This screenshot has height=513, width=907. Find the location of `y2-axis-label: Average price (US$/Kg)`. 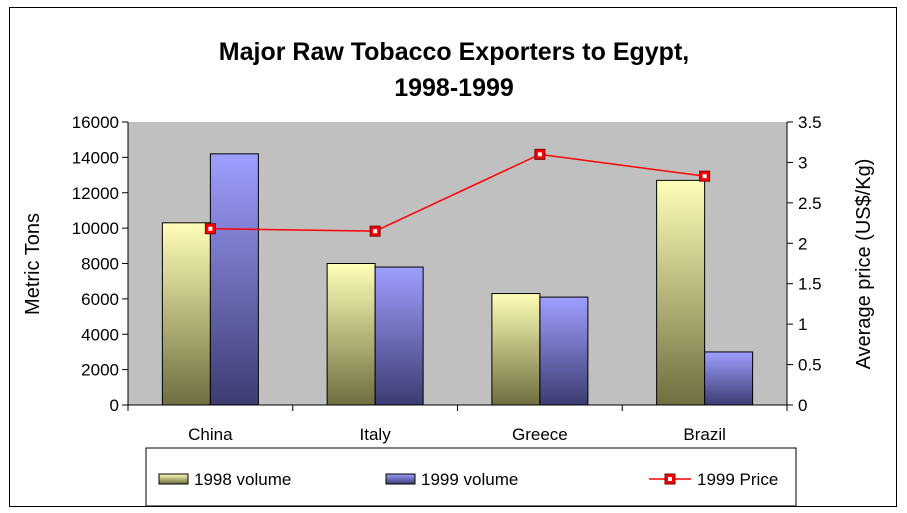

y2-axis-label: Average price (US$/Kg) is located at coordinates (864, 264).